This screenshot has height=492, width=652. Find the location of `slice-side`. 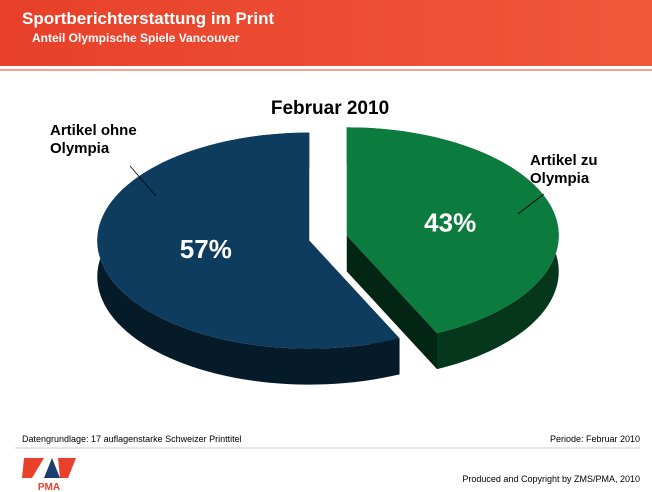

slice-side is located at coordinates (392, 302).